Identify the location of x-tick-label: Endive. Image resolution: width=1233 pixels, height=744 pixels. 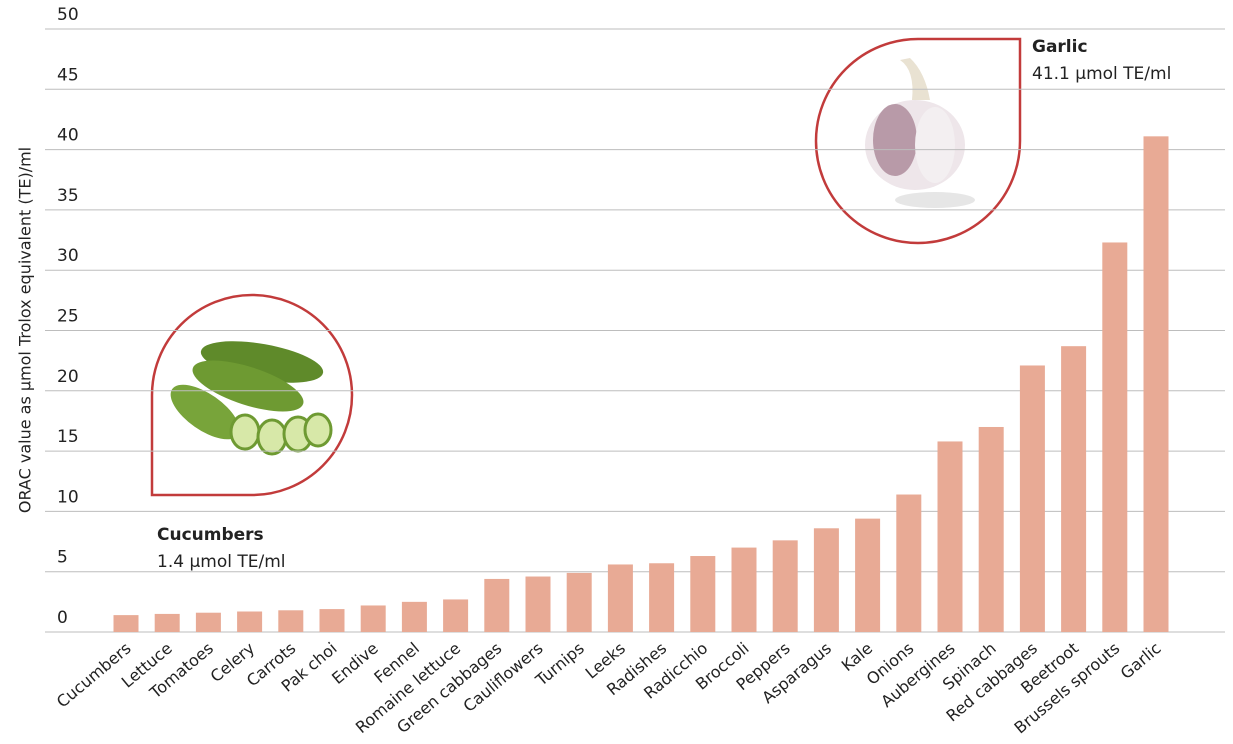
(355, 663).